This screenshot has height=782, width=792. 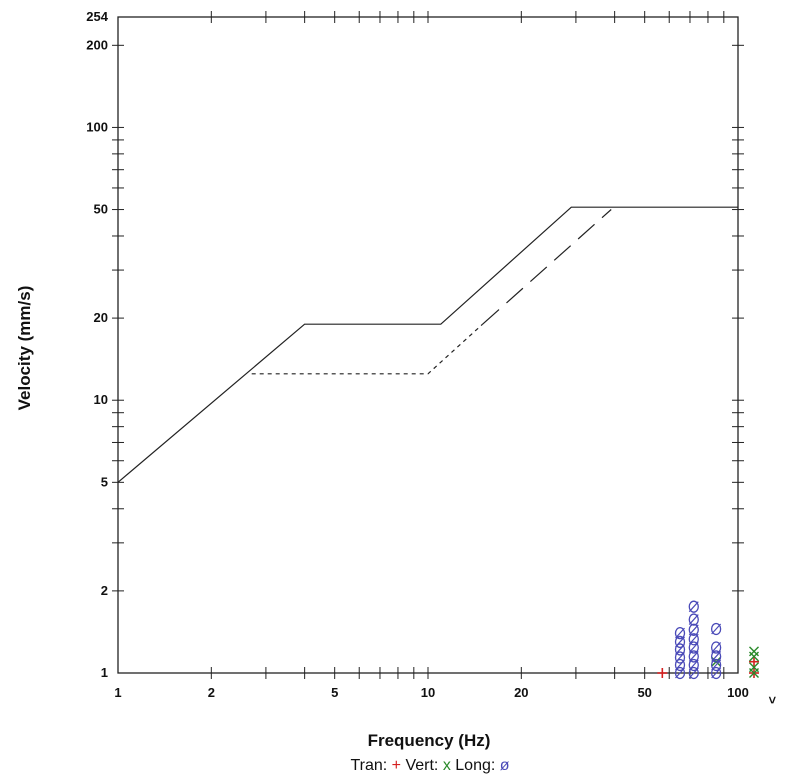 I want to click on y-tick-label: 2, so click(x=104, y=590).